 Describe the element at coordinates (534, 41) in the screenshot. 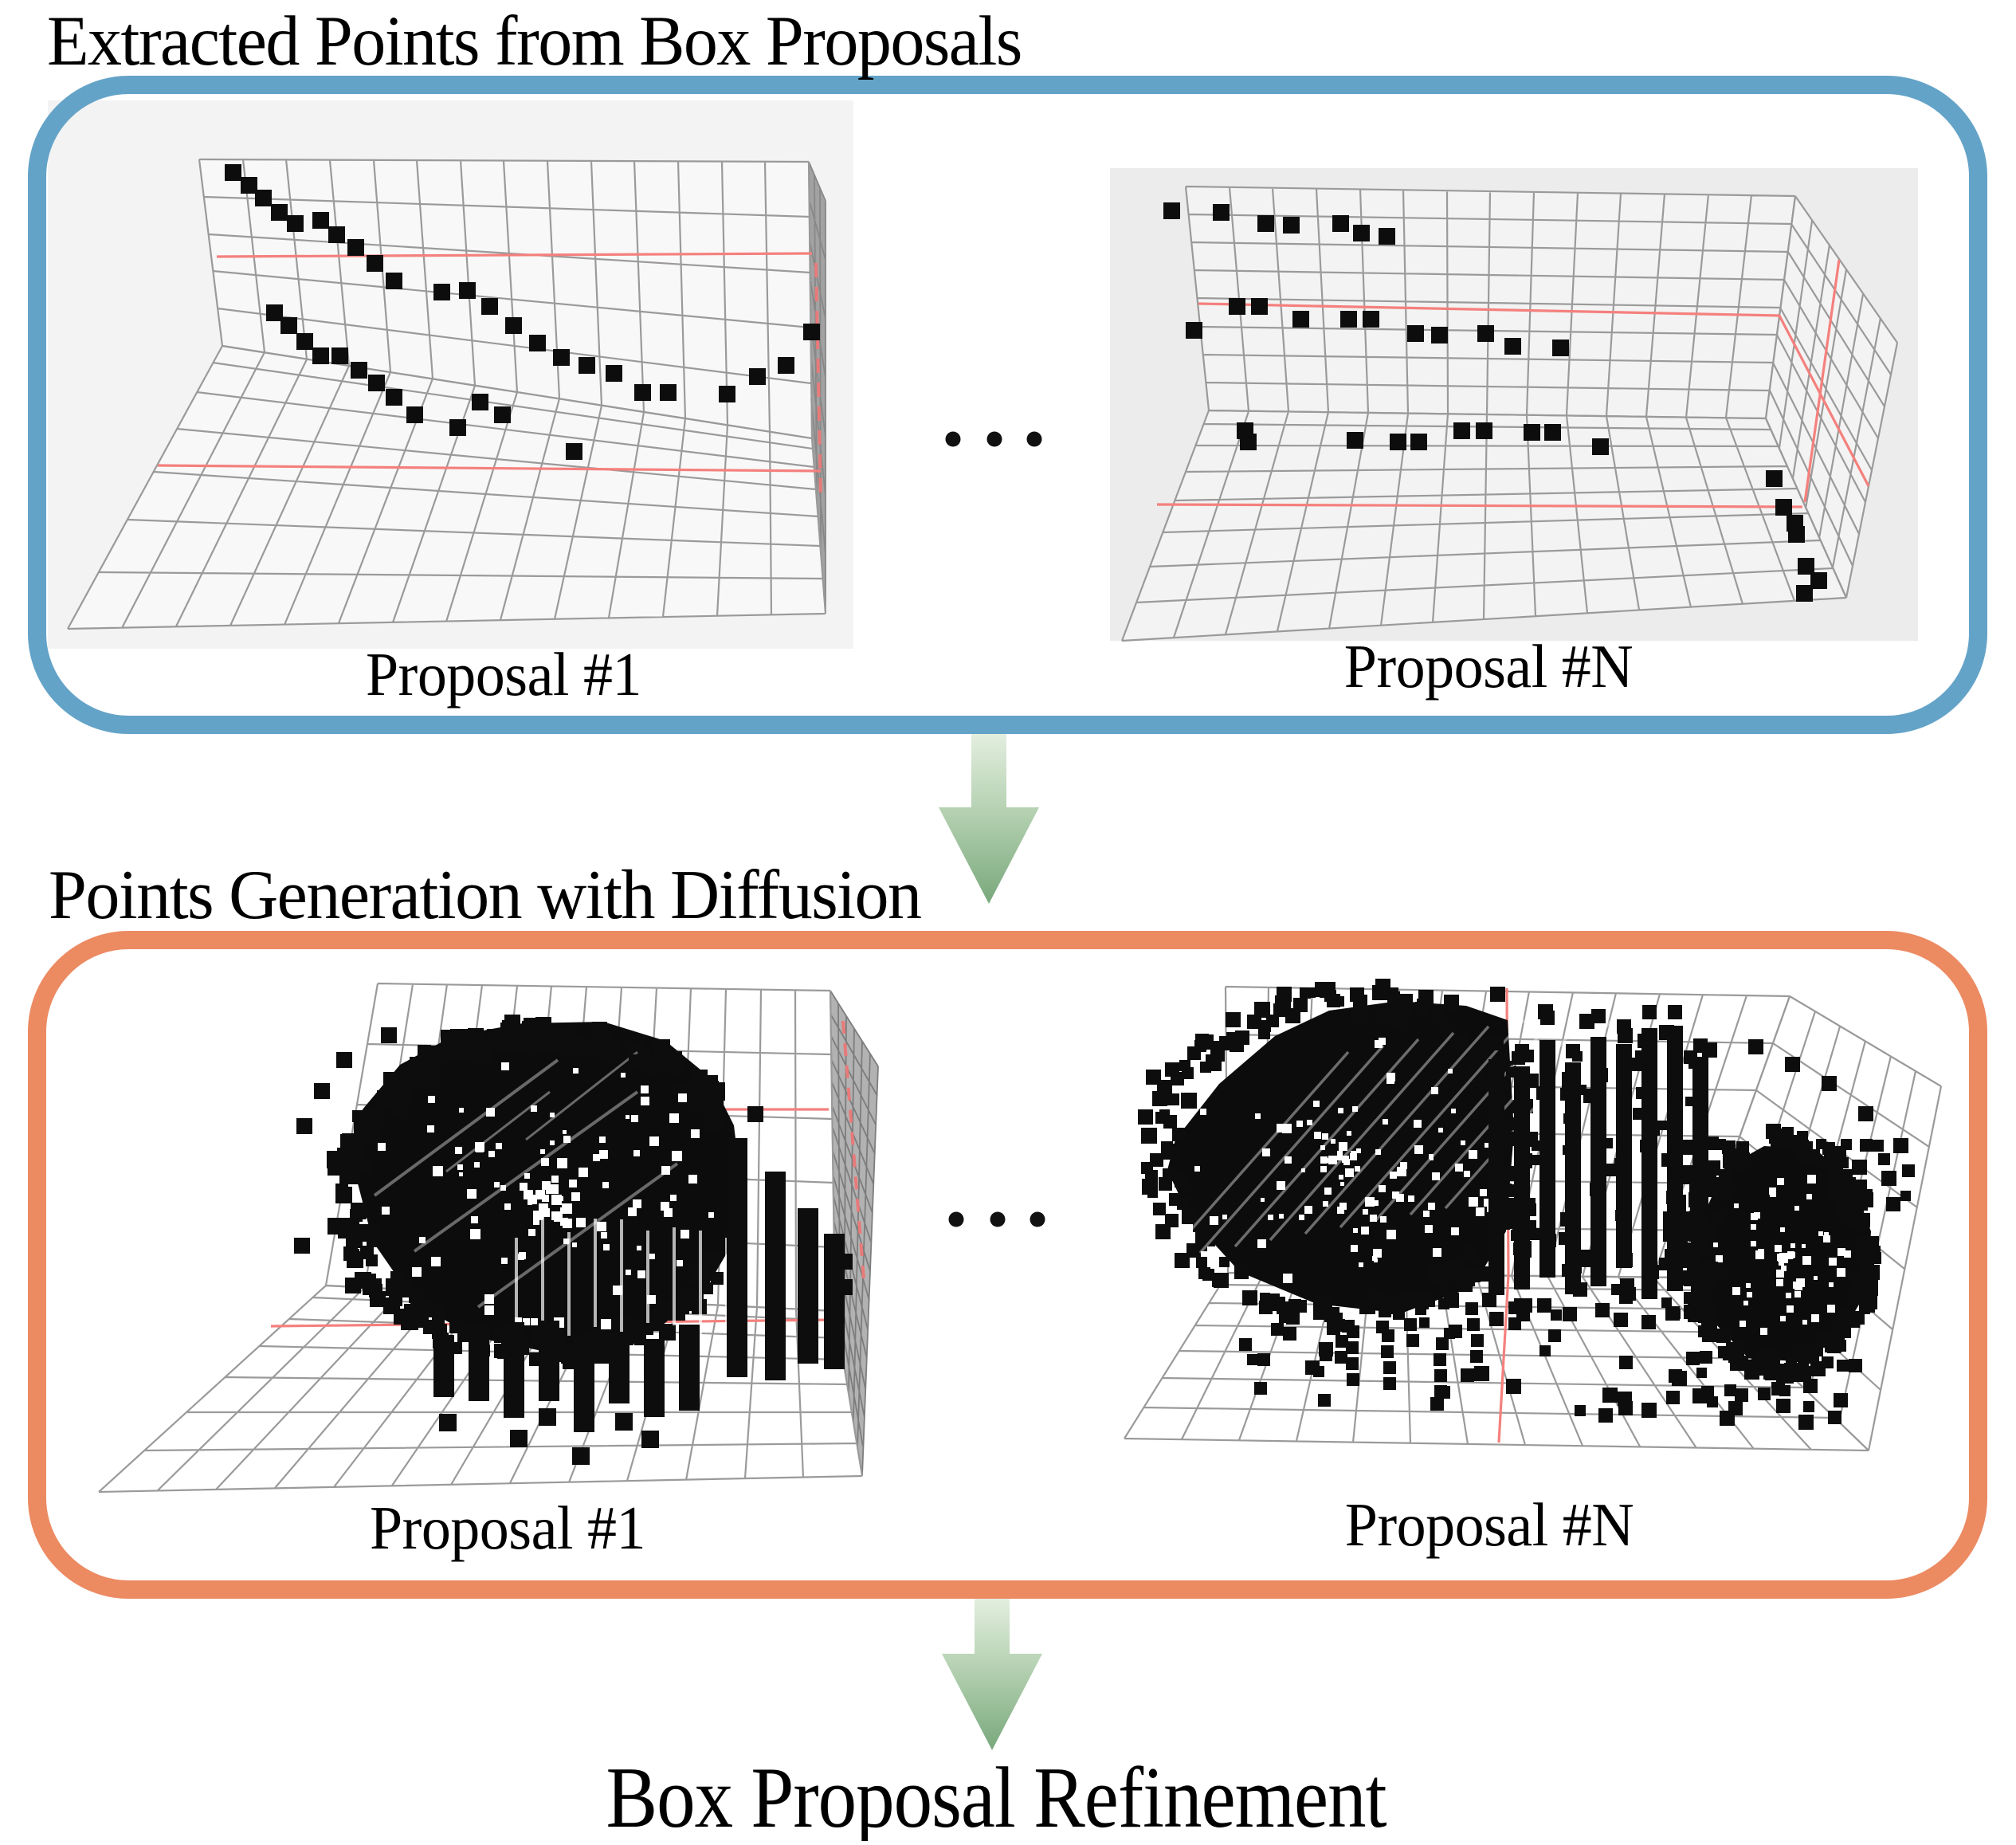

I see `svg-text:Extracted Points from Box Prop: Extracted Points from Box Proposals` at that location.